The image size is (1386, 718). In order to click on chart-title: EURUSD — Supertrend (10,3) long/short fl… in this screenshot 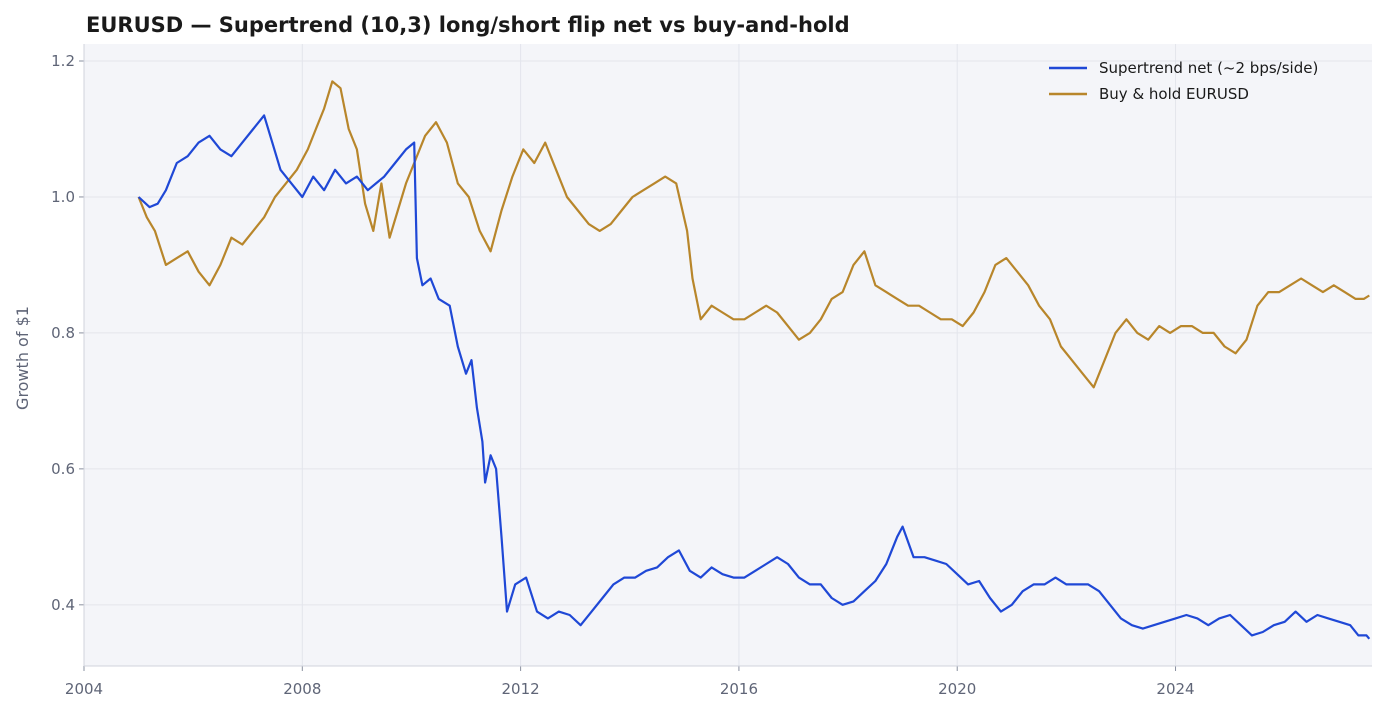, I will do `click(468, 25)`.